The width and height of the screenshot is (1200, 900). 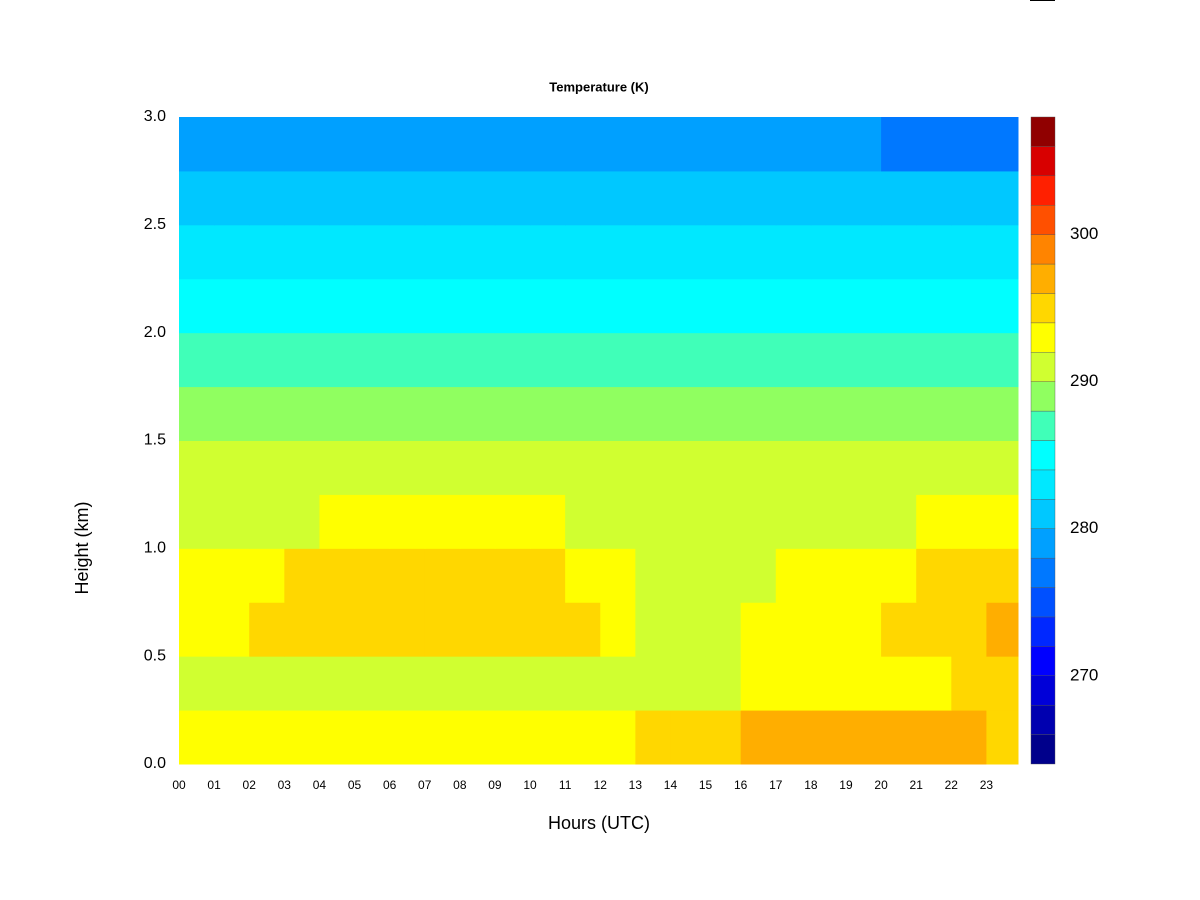 What do you see at coordinates (530, 785) in the screenshot?
I see `x-tick-label: 10` at bounding box center [530, 785].